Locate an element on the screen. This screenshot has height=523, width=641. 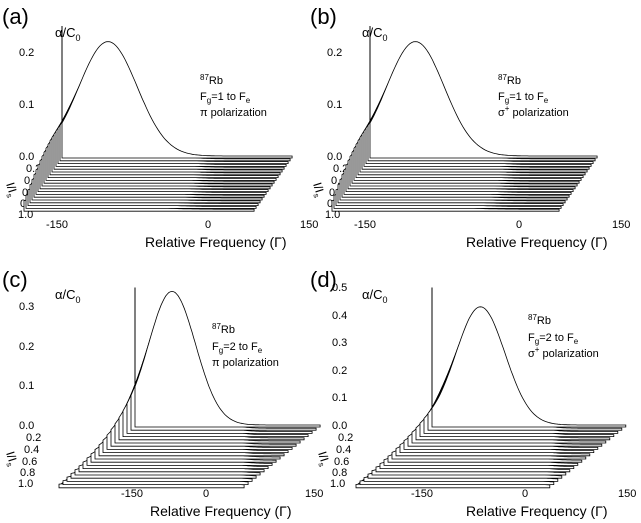
annotation: 87Rb Fg=2 to Fe π polarization is located at coordinates (245, 345).